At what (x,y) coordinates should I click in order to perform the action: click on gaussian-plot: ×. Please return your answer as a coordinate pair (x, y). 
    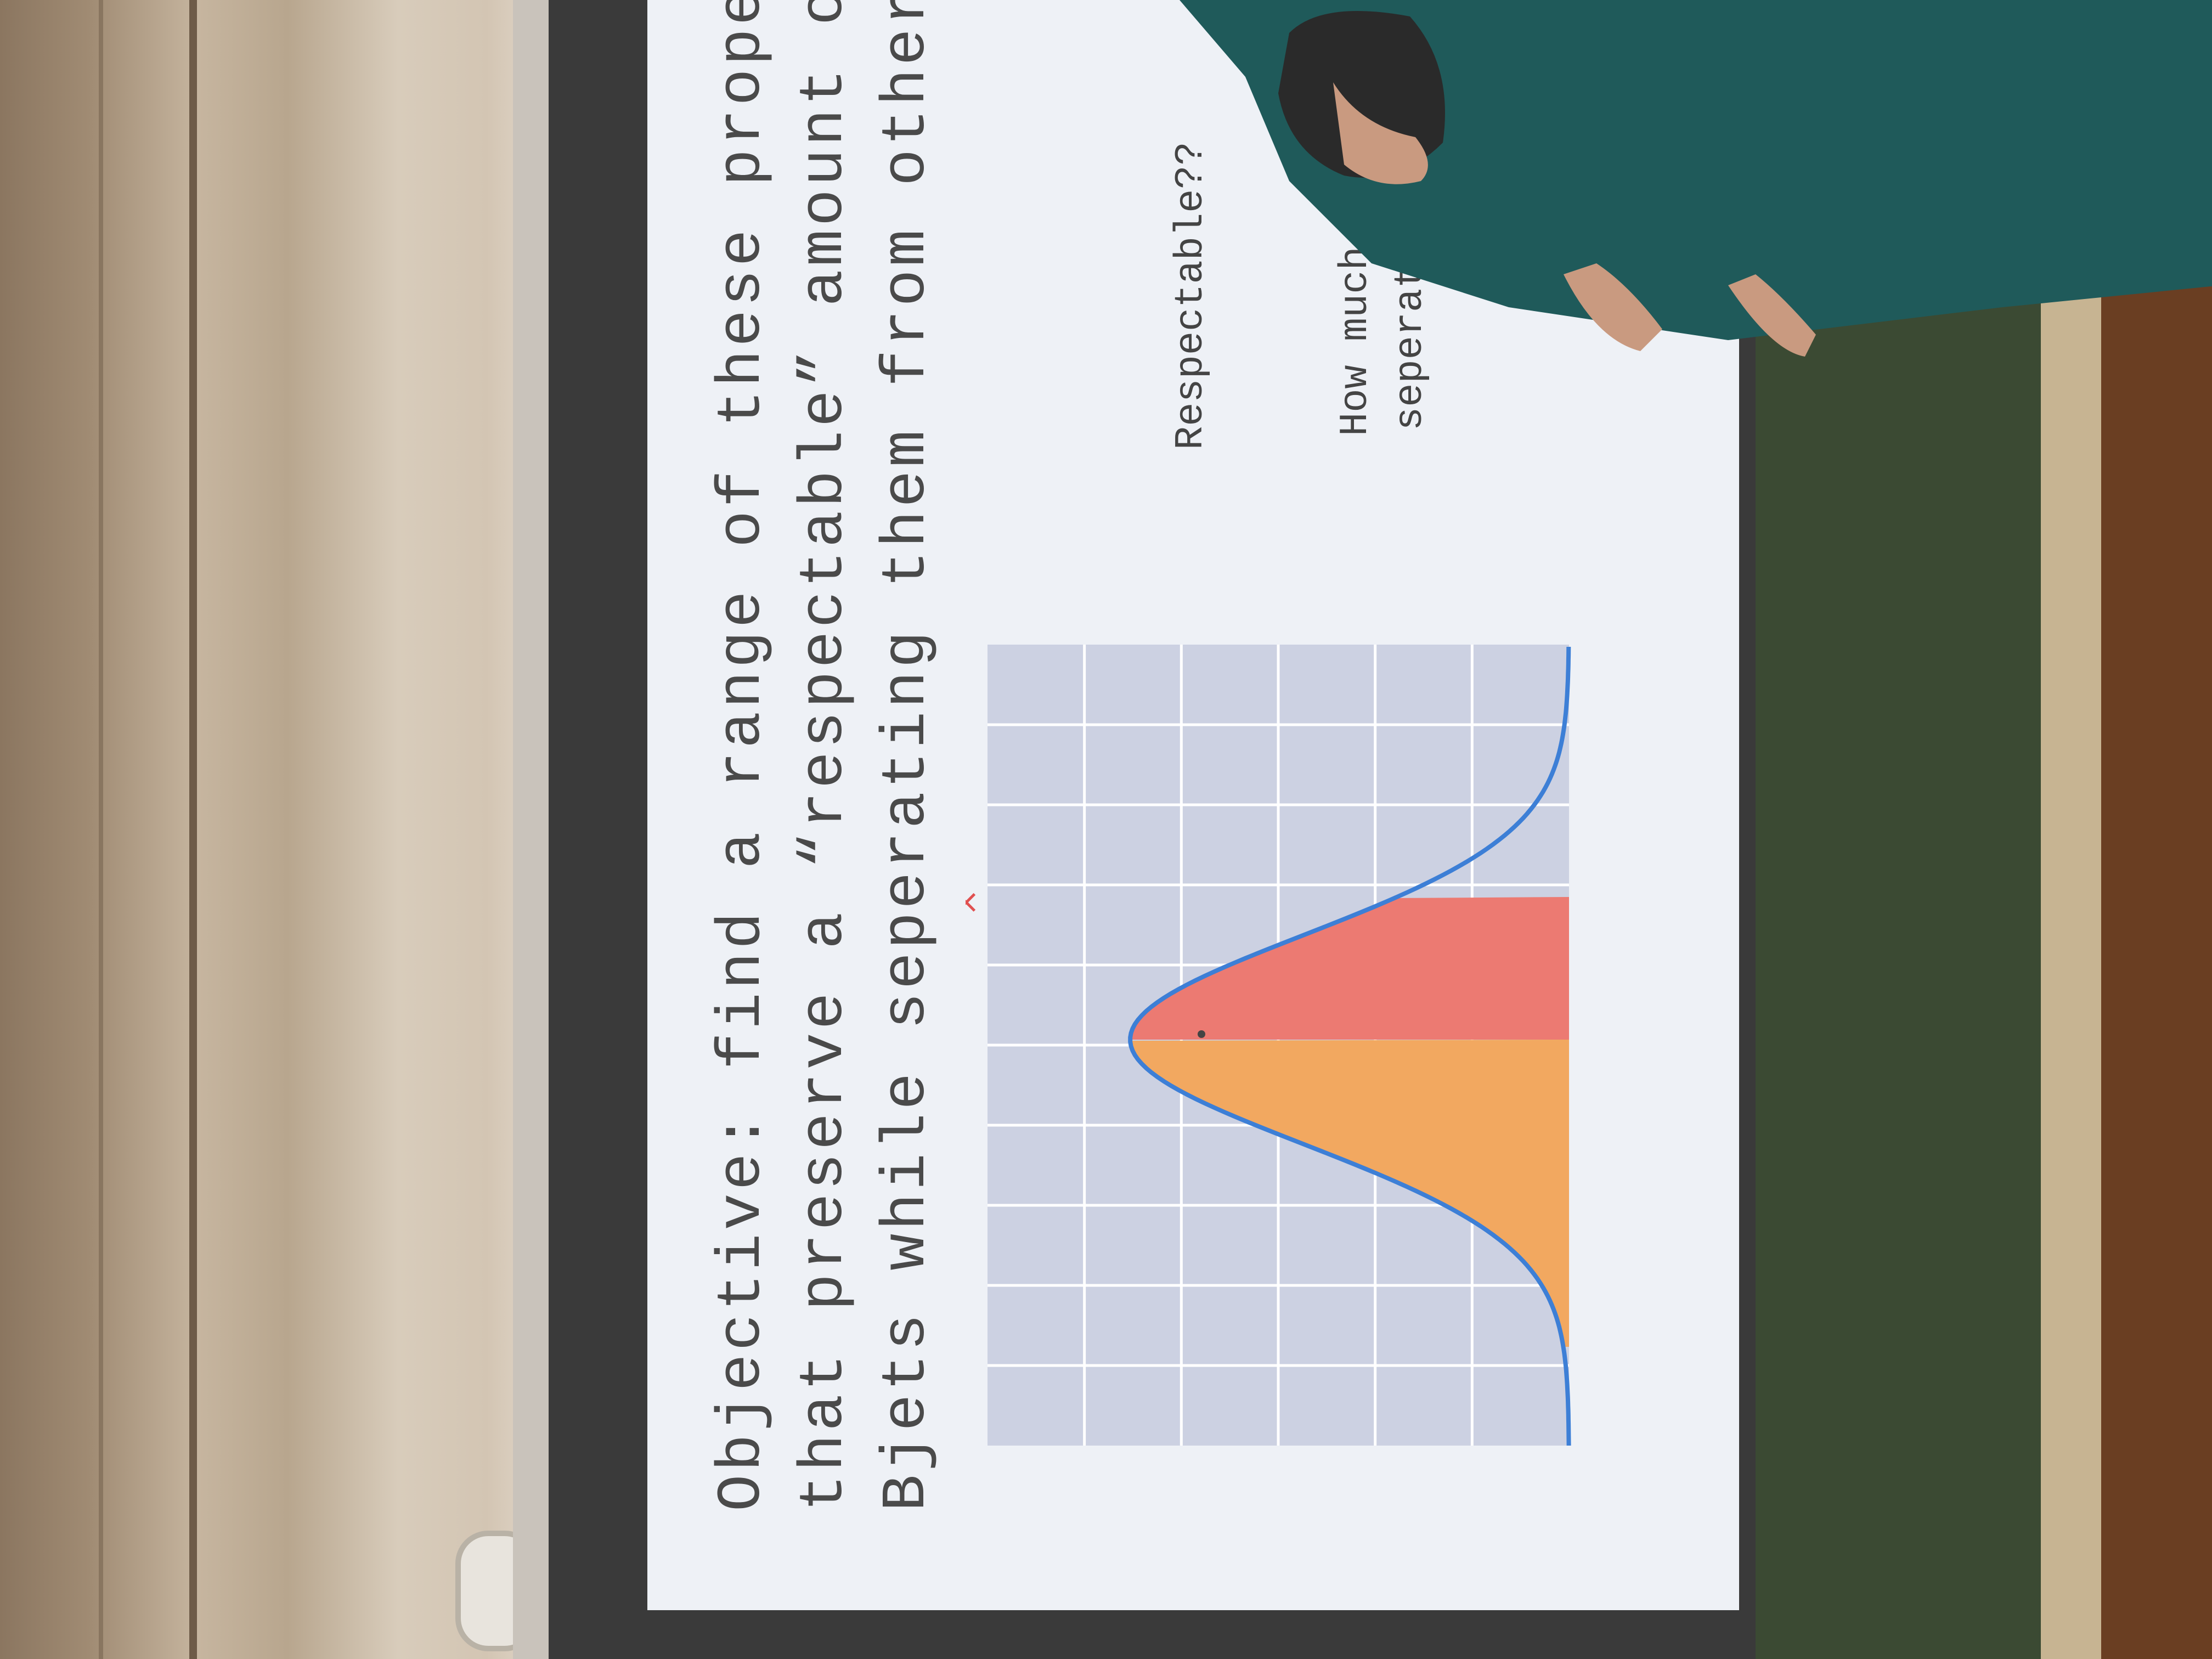
    Looking at the image, I should click on (1269, 1046).